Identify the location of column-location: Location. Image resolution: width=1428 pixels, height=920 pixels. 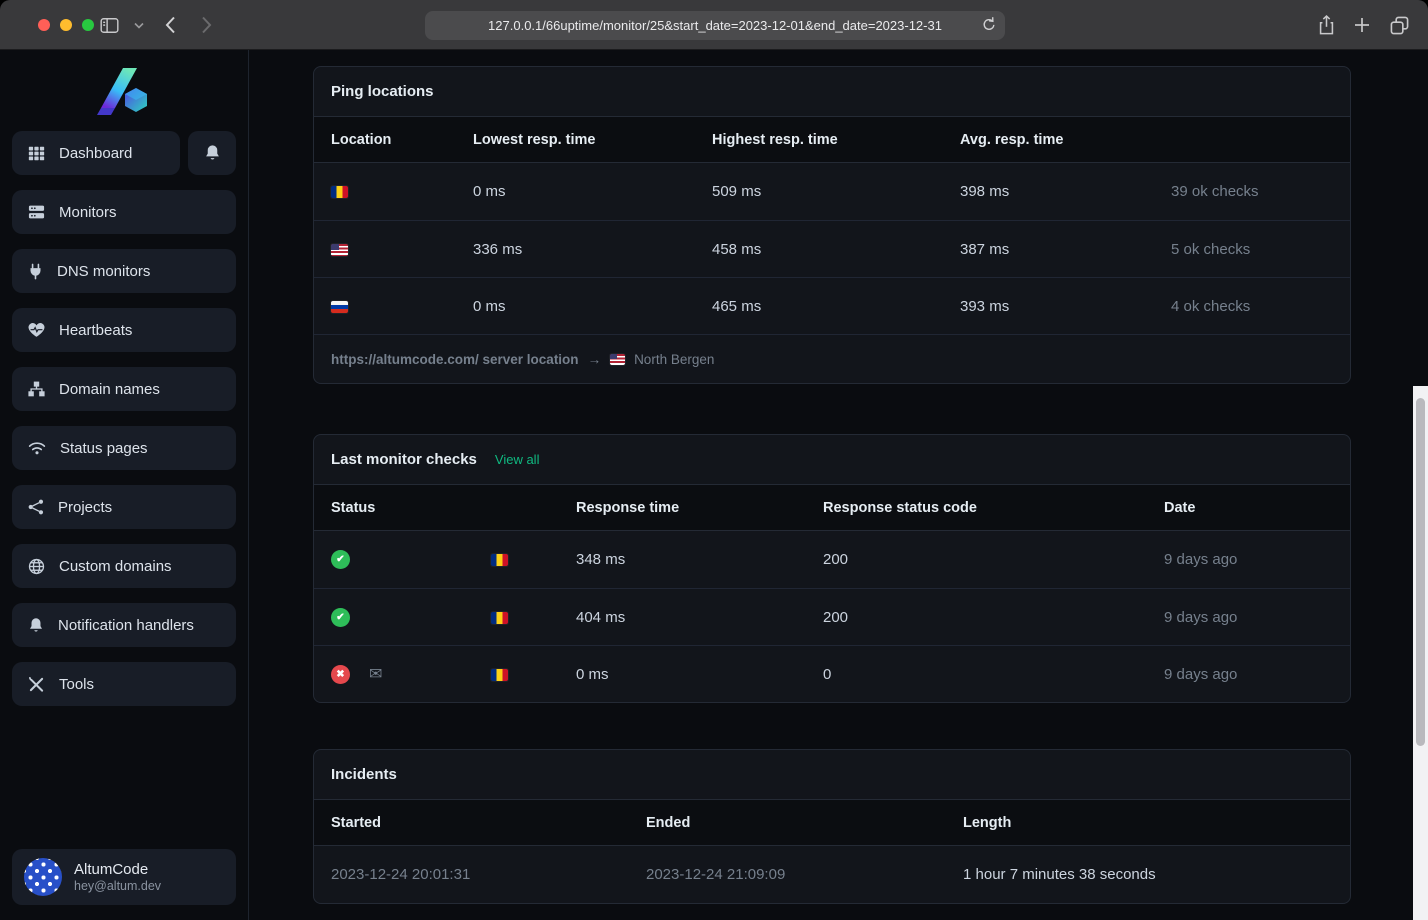
(361, 139).